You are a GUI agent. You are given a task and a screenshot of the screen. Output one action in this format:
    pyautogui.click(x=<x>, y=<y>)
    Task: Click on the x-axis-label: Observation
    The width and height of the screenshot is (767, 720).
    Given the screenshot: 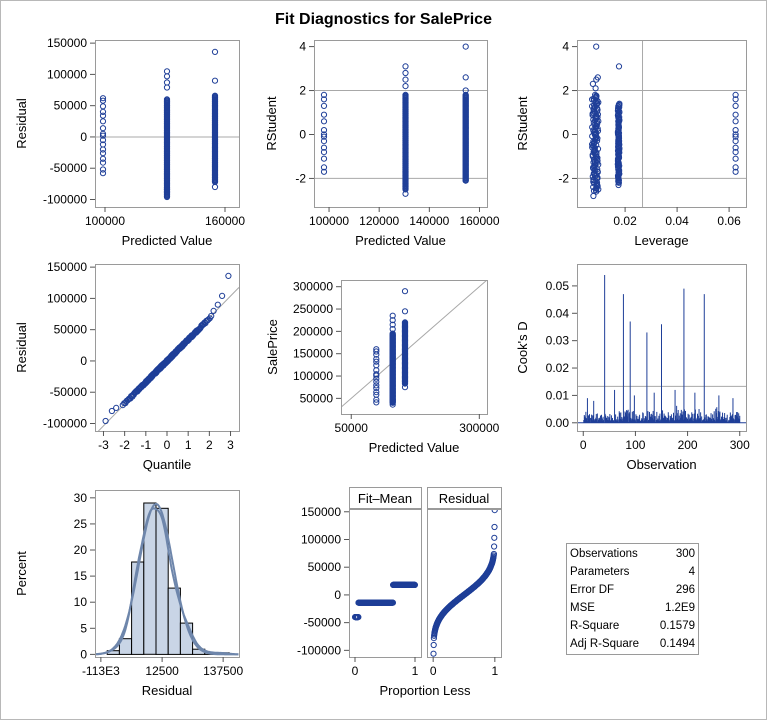 What is the action you would take?
    pyautogui.click(x=661, y=464)
    